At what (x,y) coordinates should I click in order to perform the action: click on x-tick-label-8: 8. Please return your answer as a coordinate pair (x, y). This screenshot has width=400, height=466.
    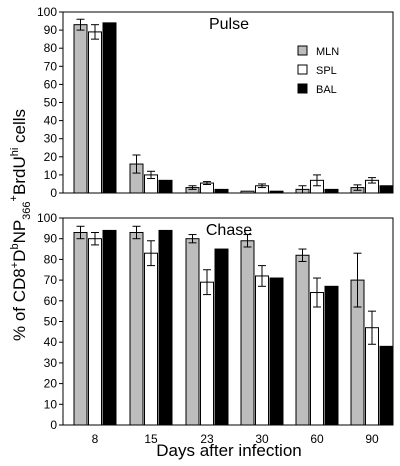
    Looking at the image, I should click on (95, 439).